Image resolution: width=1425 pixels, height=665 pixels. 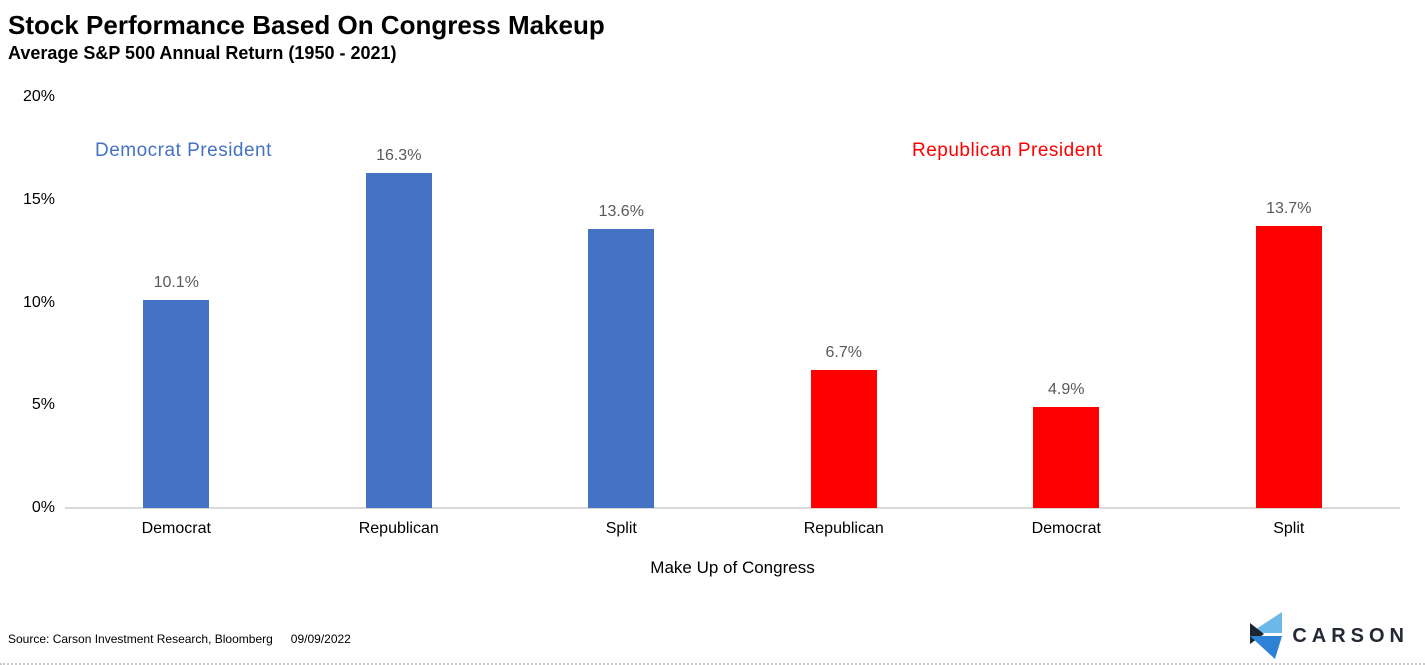 I want to click on bar-republican-republican, so click(x=843, y=439).